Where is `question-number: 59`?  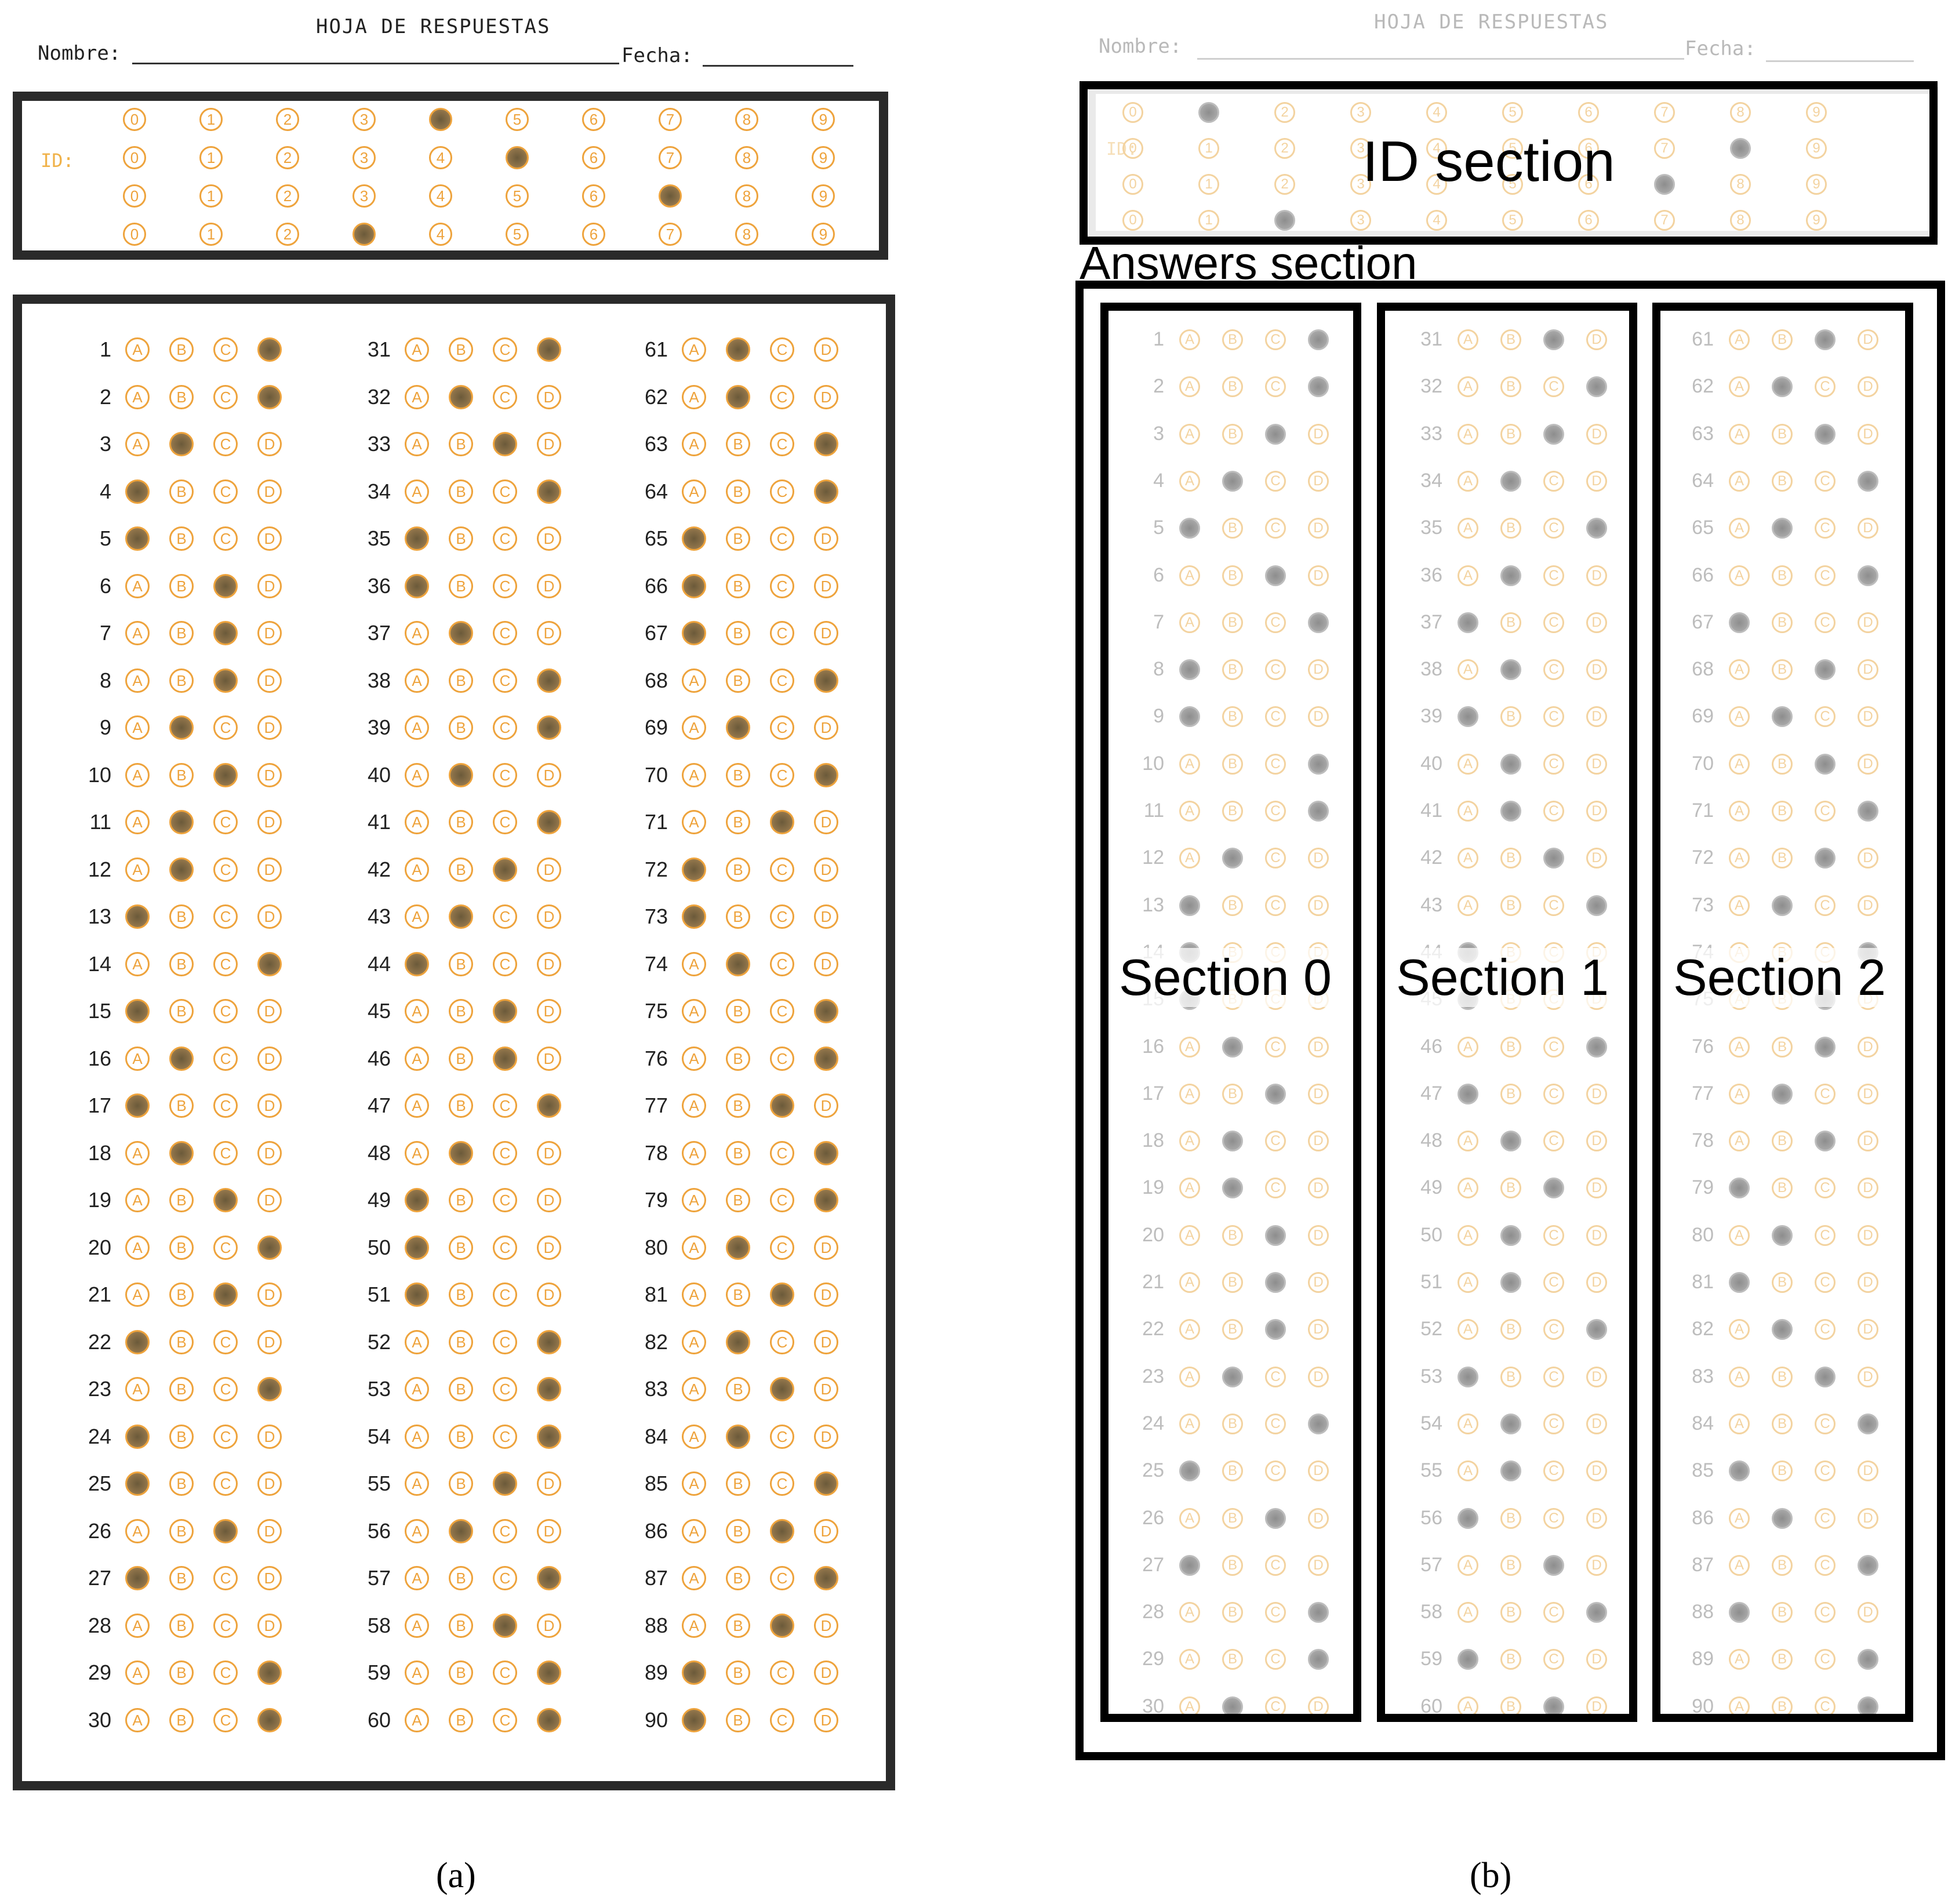 question-number: 59 is located at coordinates (379, 1672).